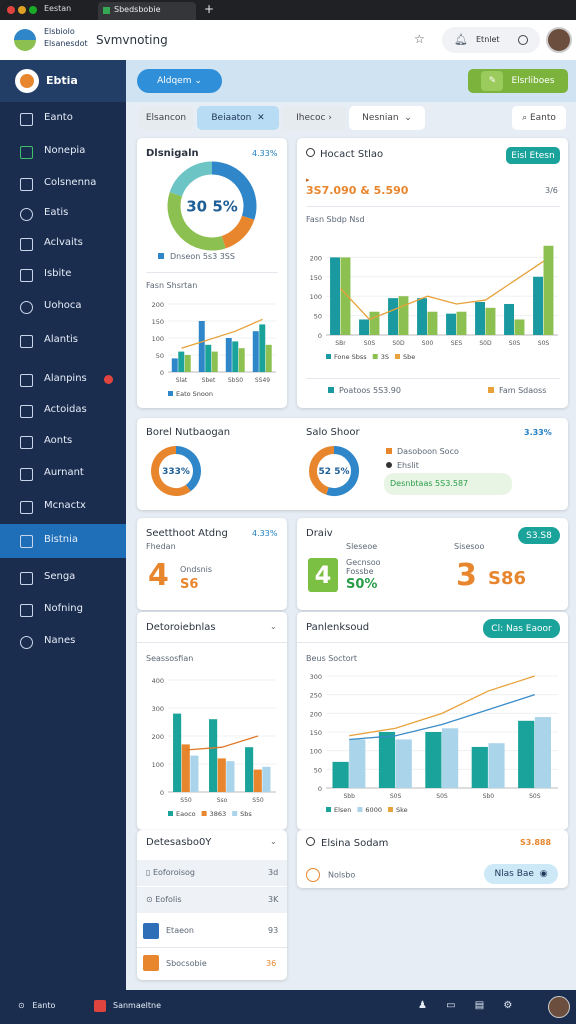 This screenshot has width=576, height=1024. I want to click on sidebar-logo: Ebtia, so click(63, 81).